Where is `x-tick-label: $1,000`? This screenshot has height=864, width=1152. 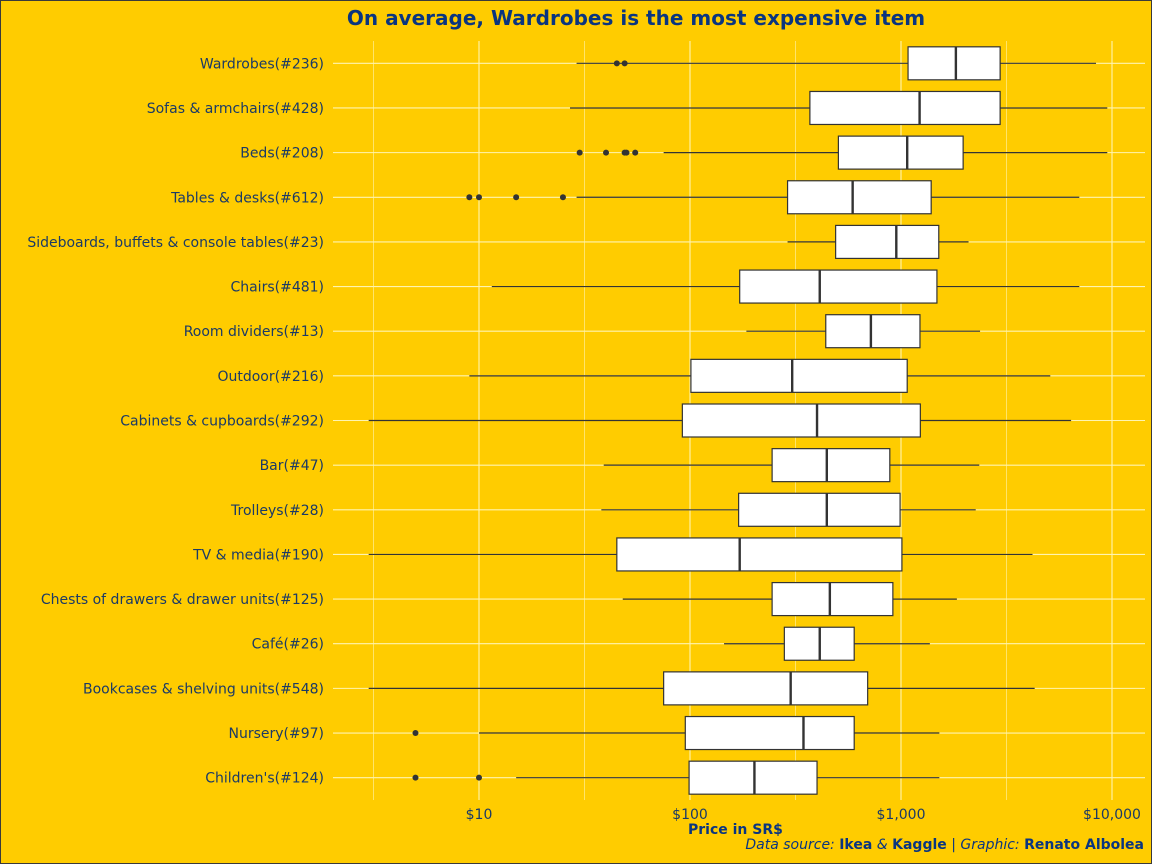 x-tick-label: $1,000 is located at coordinates (901, 815).